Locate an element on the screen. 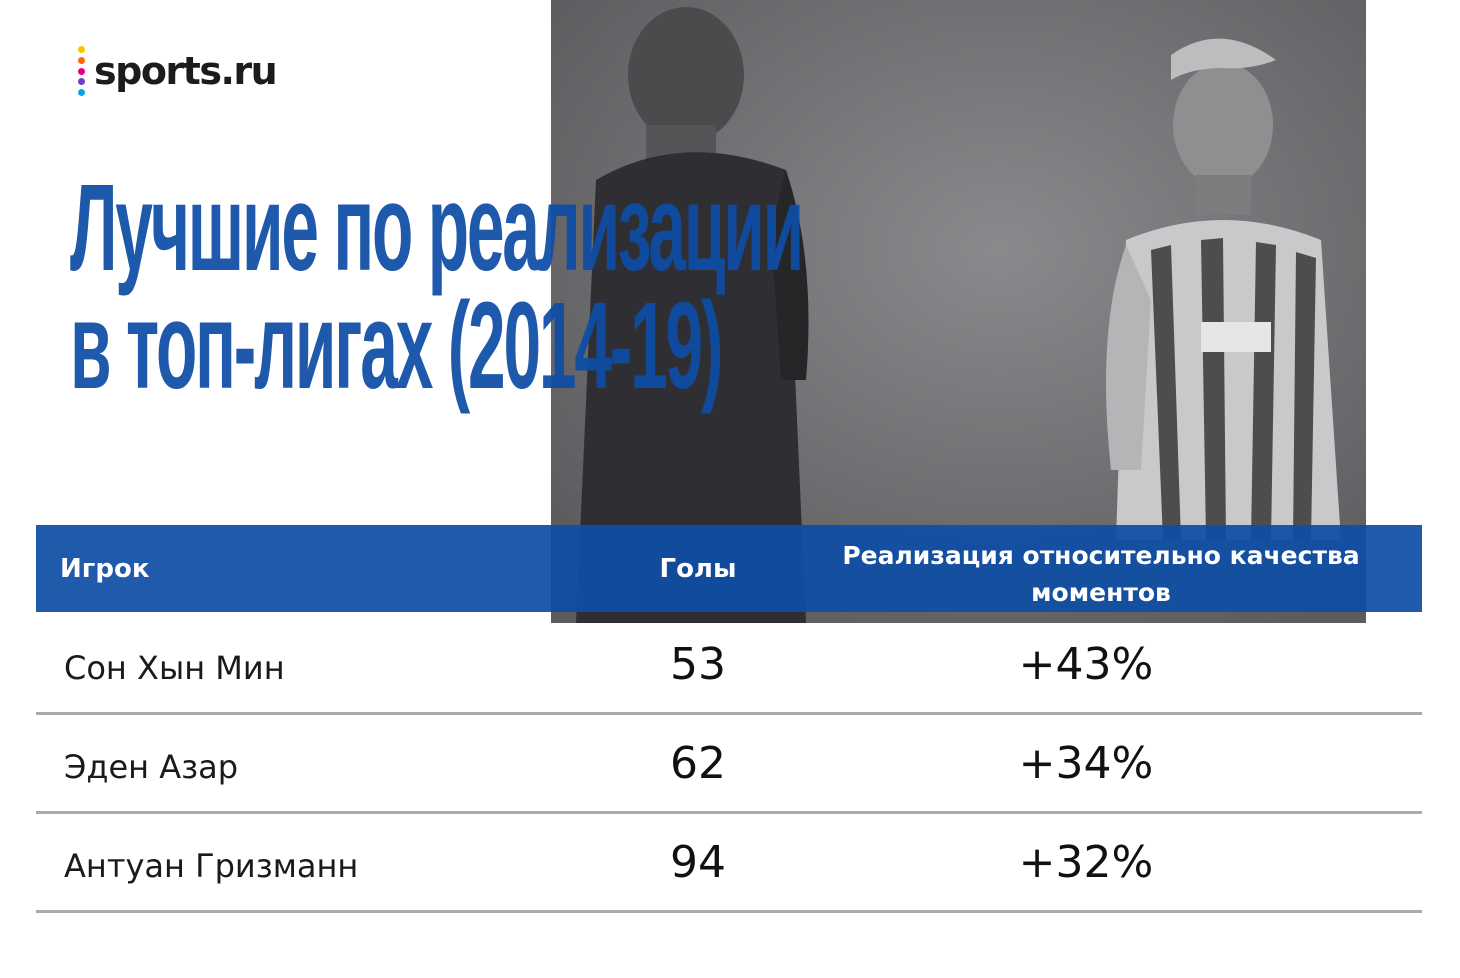 The image size is (1460, 978). table-row: Антуан Гризманн 94 +32% is located at coordinates (729, 862).